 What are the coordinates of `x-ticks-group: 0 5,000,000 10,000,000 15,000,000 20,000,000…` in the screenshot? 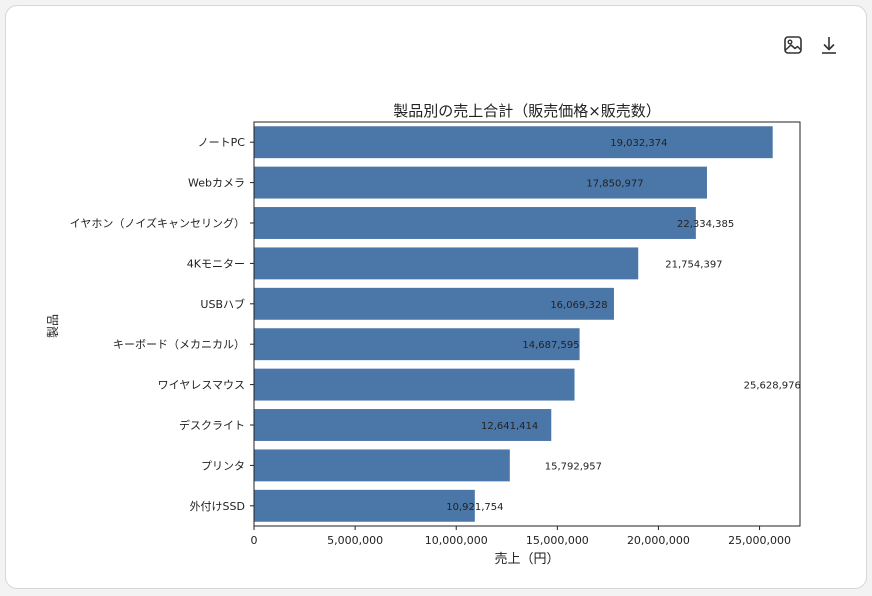 It's located at (521, 536).